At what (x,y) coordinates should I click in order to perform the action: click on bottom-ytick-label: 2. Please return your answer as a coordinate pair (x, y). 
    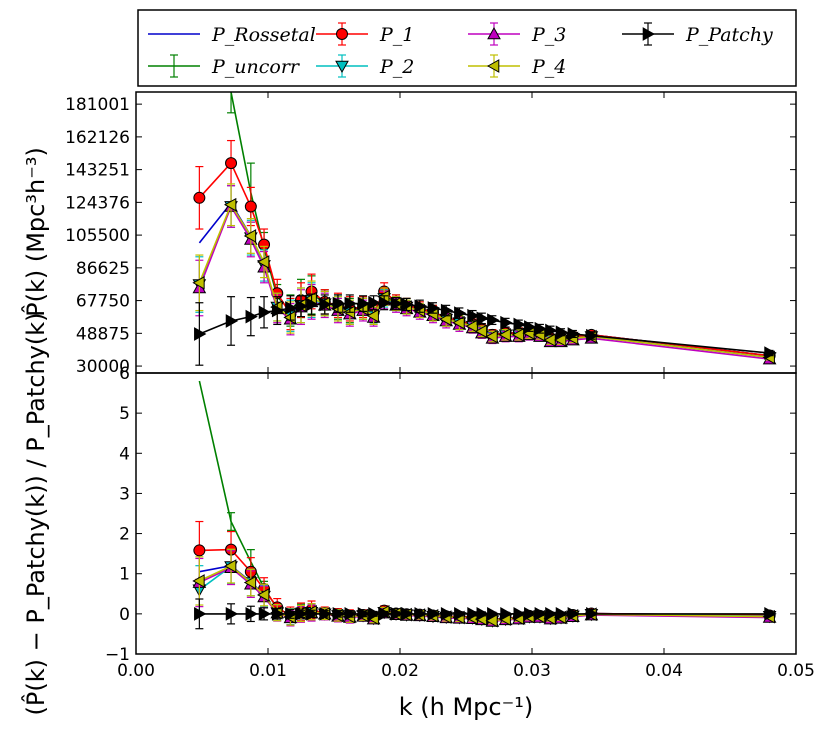
    Looking at the image, I should click on (124, 535).